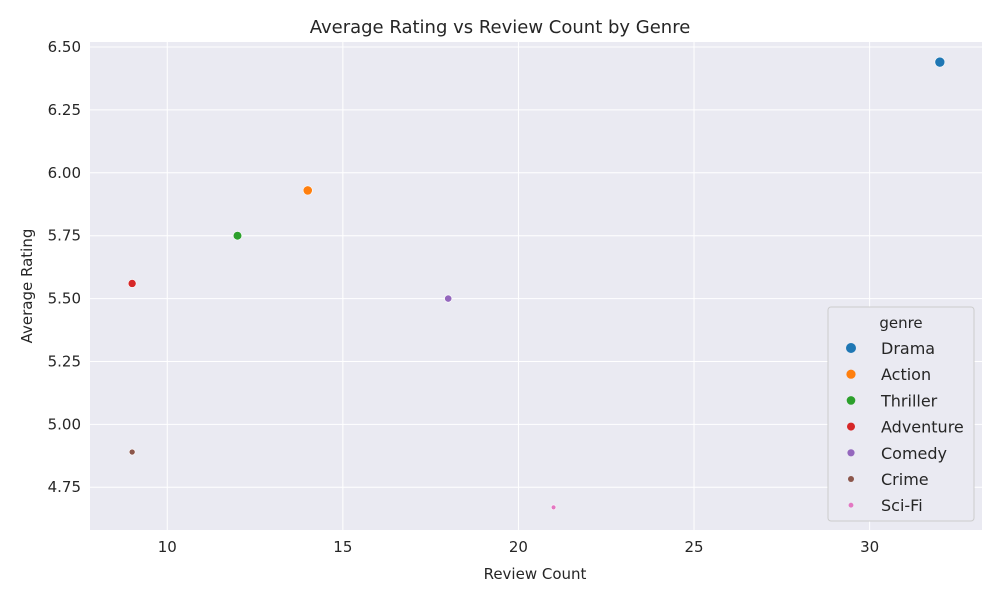  What do you see at coordinates (851, 479) in the screenshot?
I see `legend-marker-crime` at bounding box center [851, 479].